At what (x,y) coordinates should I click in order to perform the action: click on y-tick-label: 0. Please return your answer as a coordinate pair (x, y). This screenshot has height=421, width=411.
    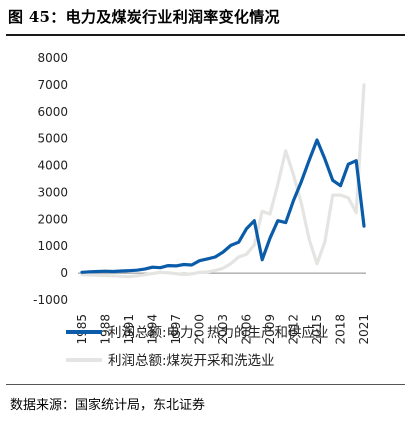
    Looking at the image, I should click on (64, 273).